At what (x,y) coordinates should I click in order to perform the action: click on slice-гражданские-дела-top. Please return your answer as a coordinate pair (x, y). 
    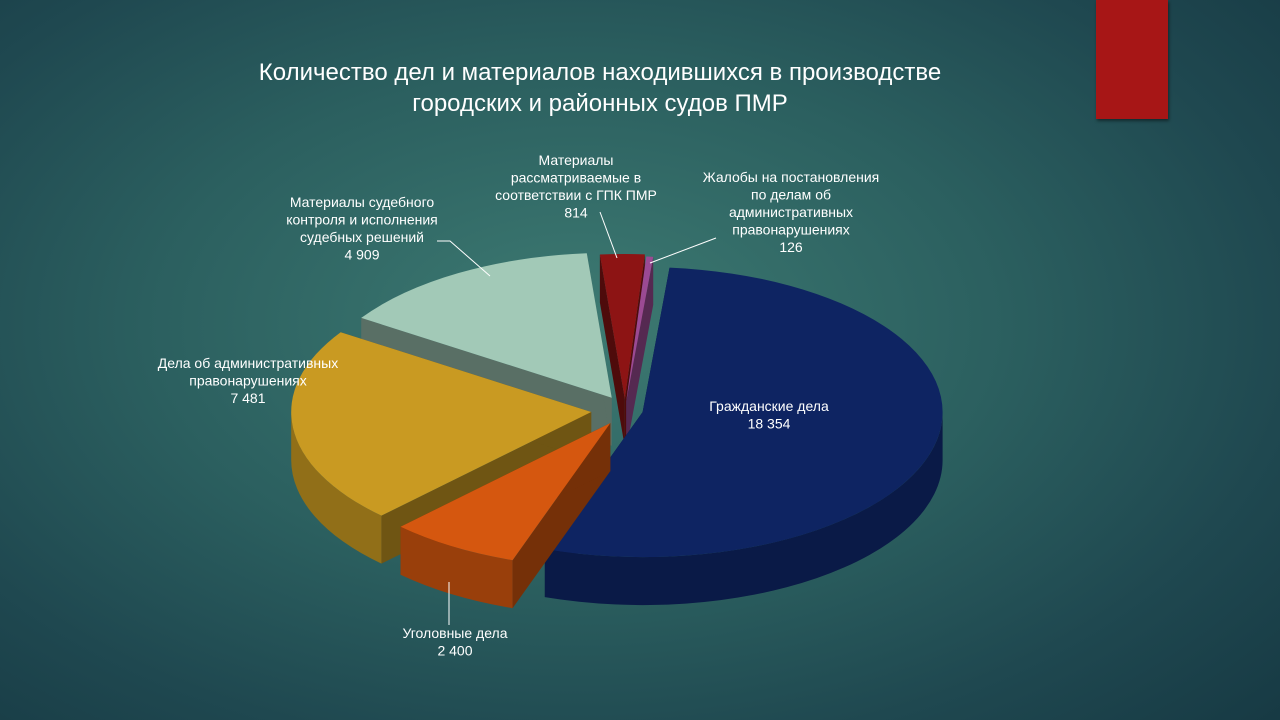
    Looking at the image, I should click on (743, 412).